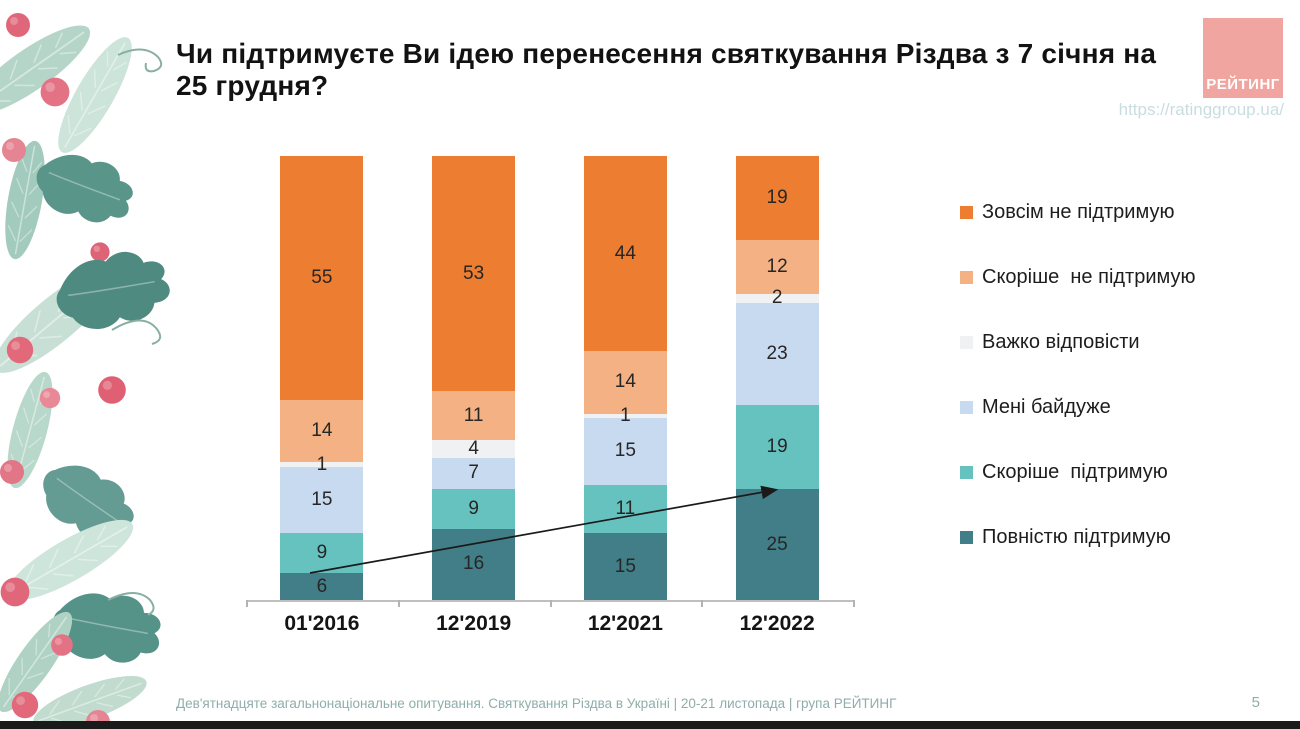  I want to click on legend-item: Скоріше підтримую, so click(1078, 472).